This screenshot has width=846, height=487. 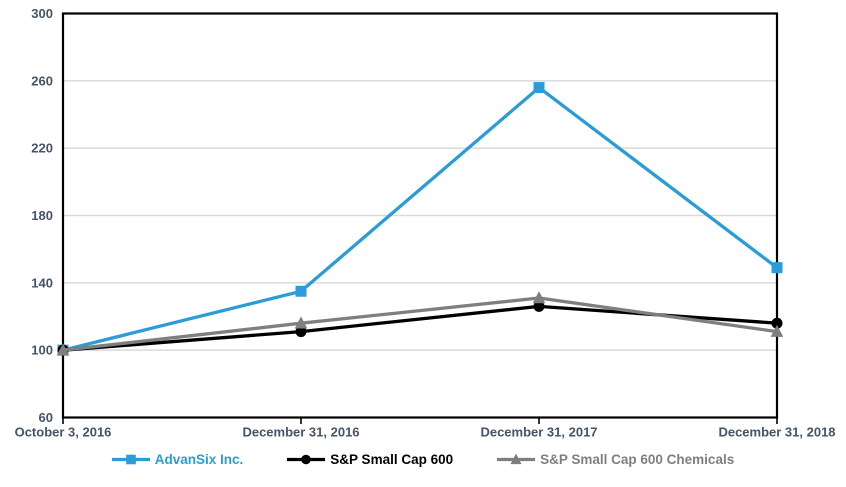 What do you see at coordinates (637, 459) in the screenshot?
I see `legend-label: S&P Small Cap 600 Chemicals` at bounding box center [637, 459].